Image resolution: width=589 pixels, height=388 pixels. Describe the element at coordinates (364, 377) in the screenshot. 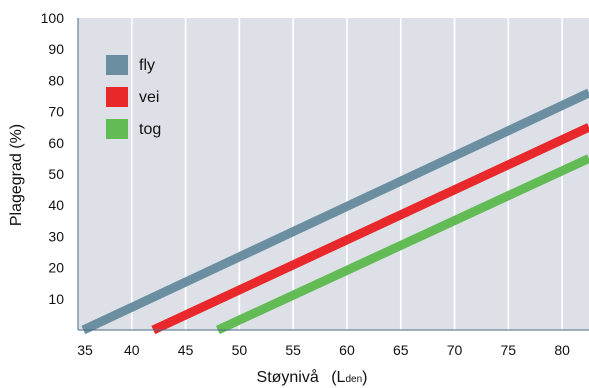

I see `x-axis-unit-close: )` at that location.